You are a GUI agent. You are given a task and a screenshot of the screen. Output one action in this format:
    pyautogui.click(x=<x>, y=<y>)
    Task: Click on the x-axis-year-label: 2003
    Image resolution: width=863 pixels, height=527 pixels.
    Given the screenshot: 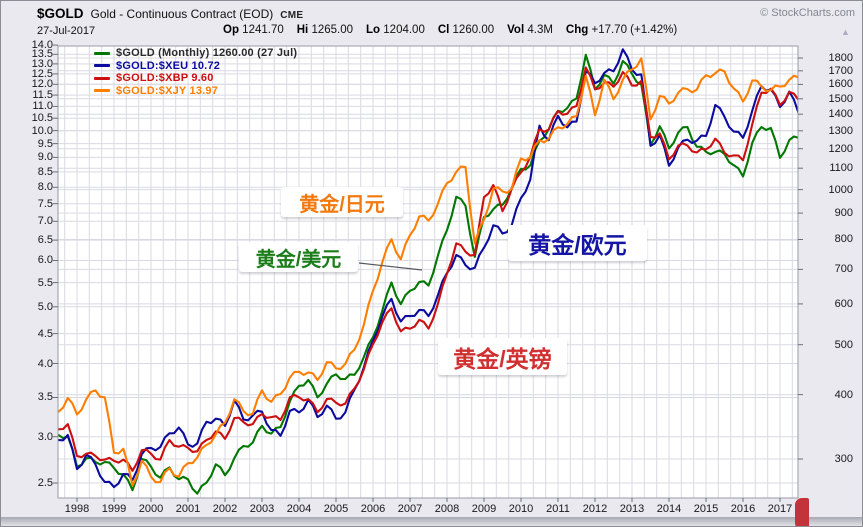 What is the action you would take?
    pyautogui.click(x=262, y=509)
    